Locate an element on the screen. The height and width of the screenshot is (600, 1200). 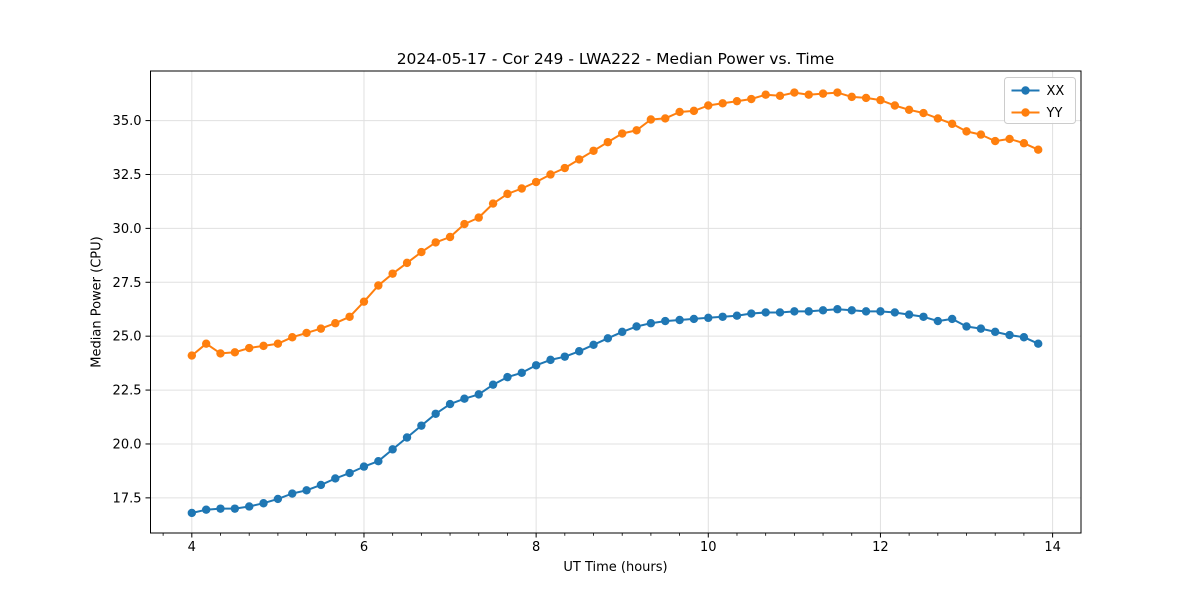
y-tick-label: 22.5 is located at coordinates (127, 391).